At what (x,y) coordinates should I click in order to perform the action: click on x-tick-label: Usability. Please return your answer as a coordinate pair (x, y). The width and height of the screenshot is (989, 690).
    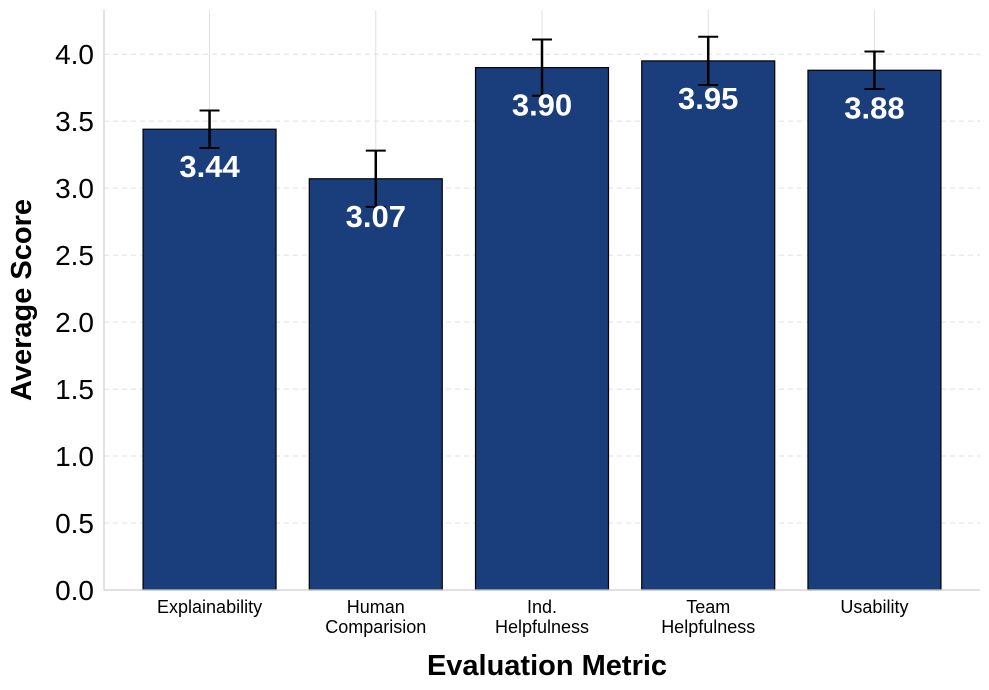
    Looking at the image, I should click on (874, 607).